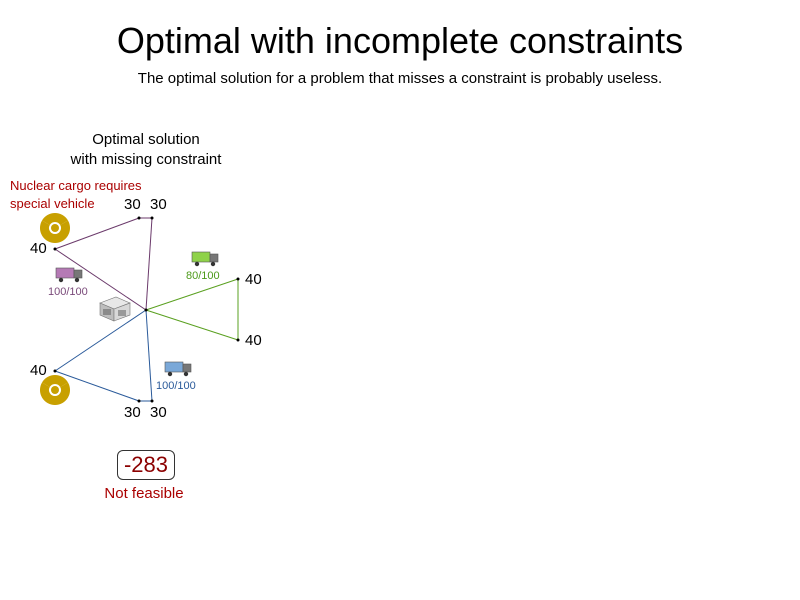 This screenshot has width=800, height=600. I want to click on panel-title: Optimal solution with missing constraint, so click(146, 150).